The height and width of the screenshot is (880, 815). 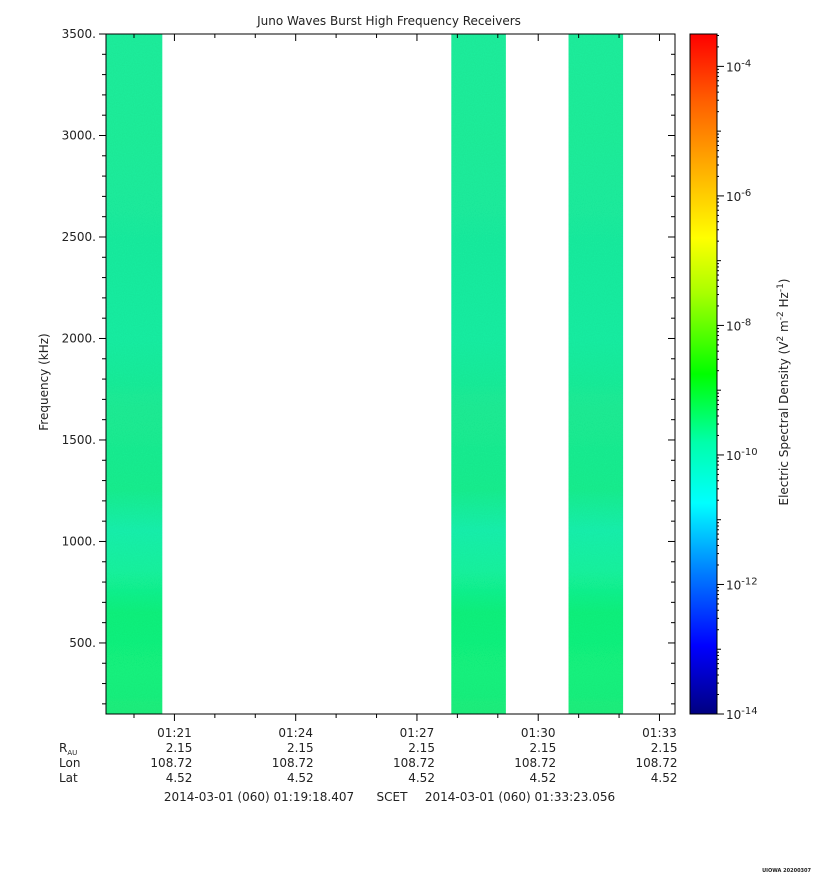 What do you see at coordinates (783, 391) in the screenshot?
I see `colorbar-label: Electric Spectral Density (V2 m-2 Hz-1)` at bounding box center [783, 391].